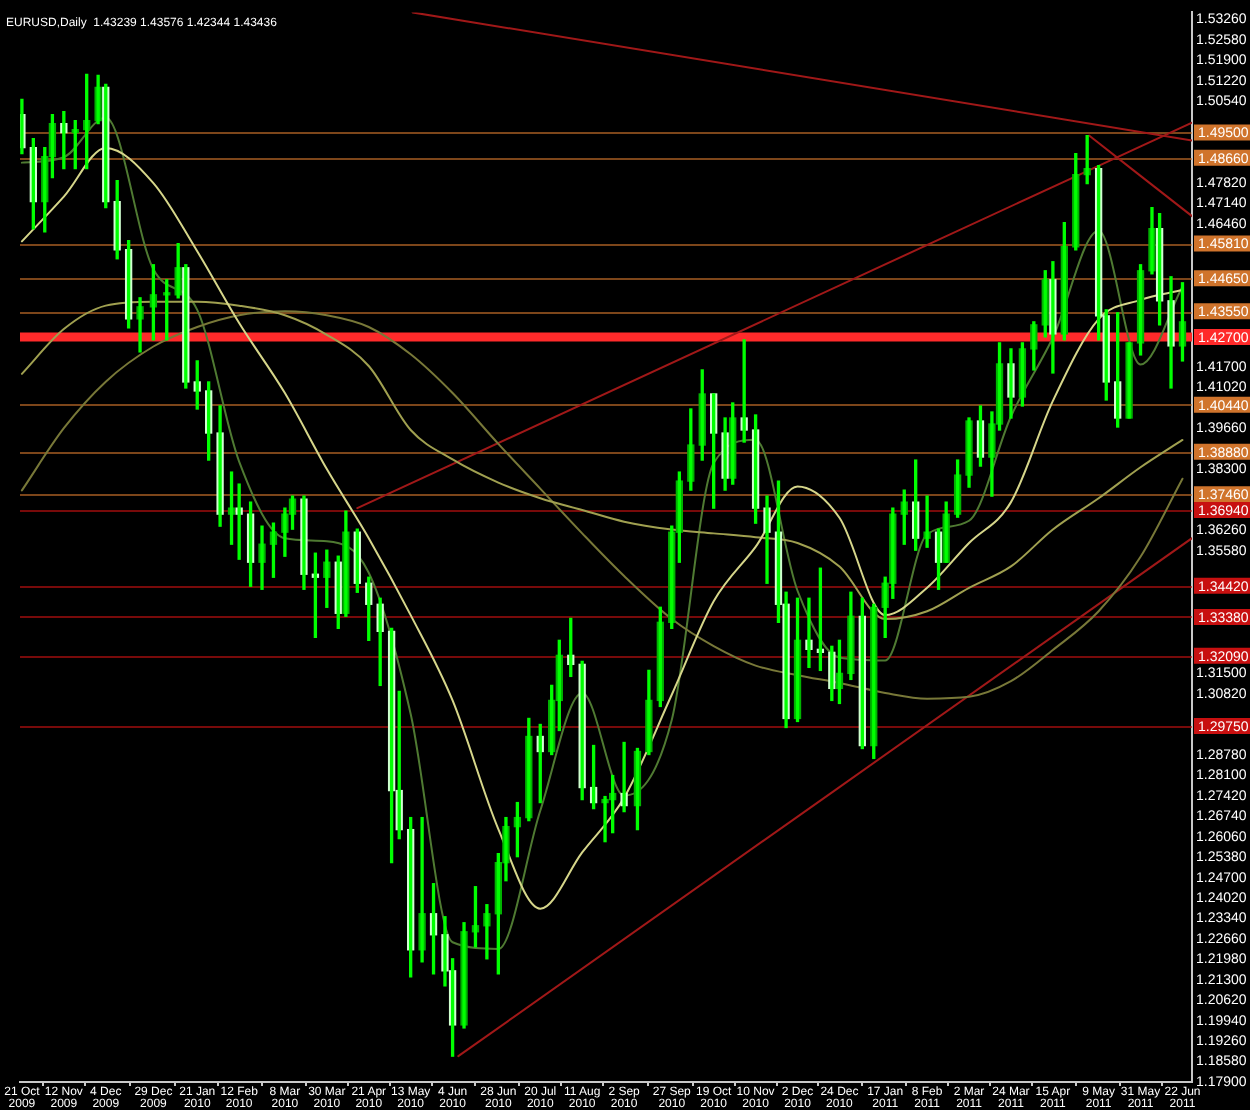 The image size is (1250, 1110). What do you see at coordinates (1129, 380) in the screenshot?
I see `candlestick` at bounding box center [1129, 380].